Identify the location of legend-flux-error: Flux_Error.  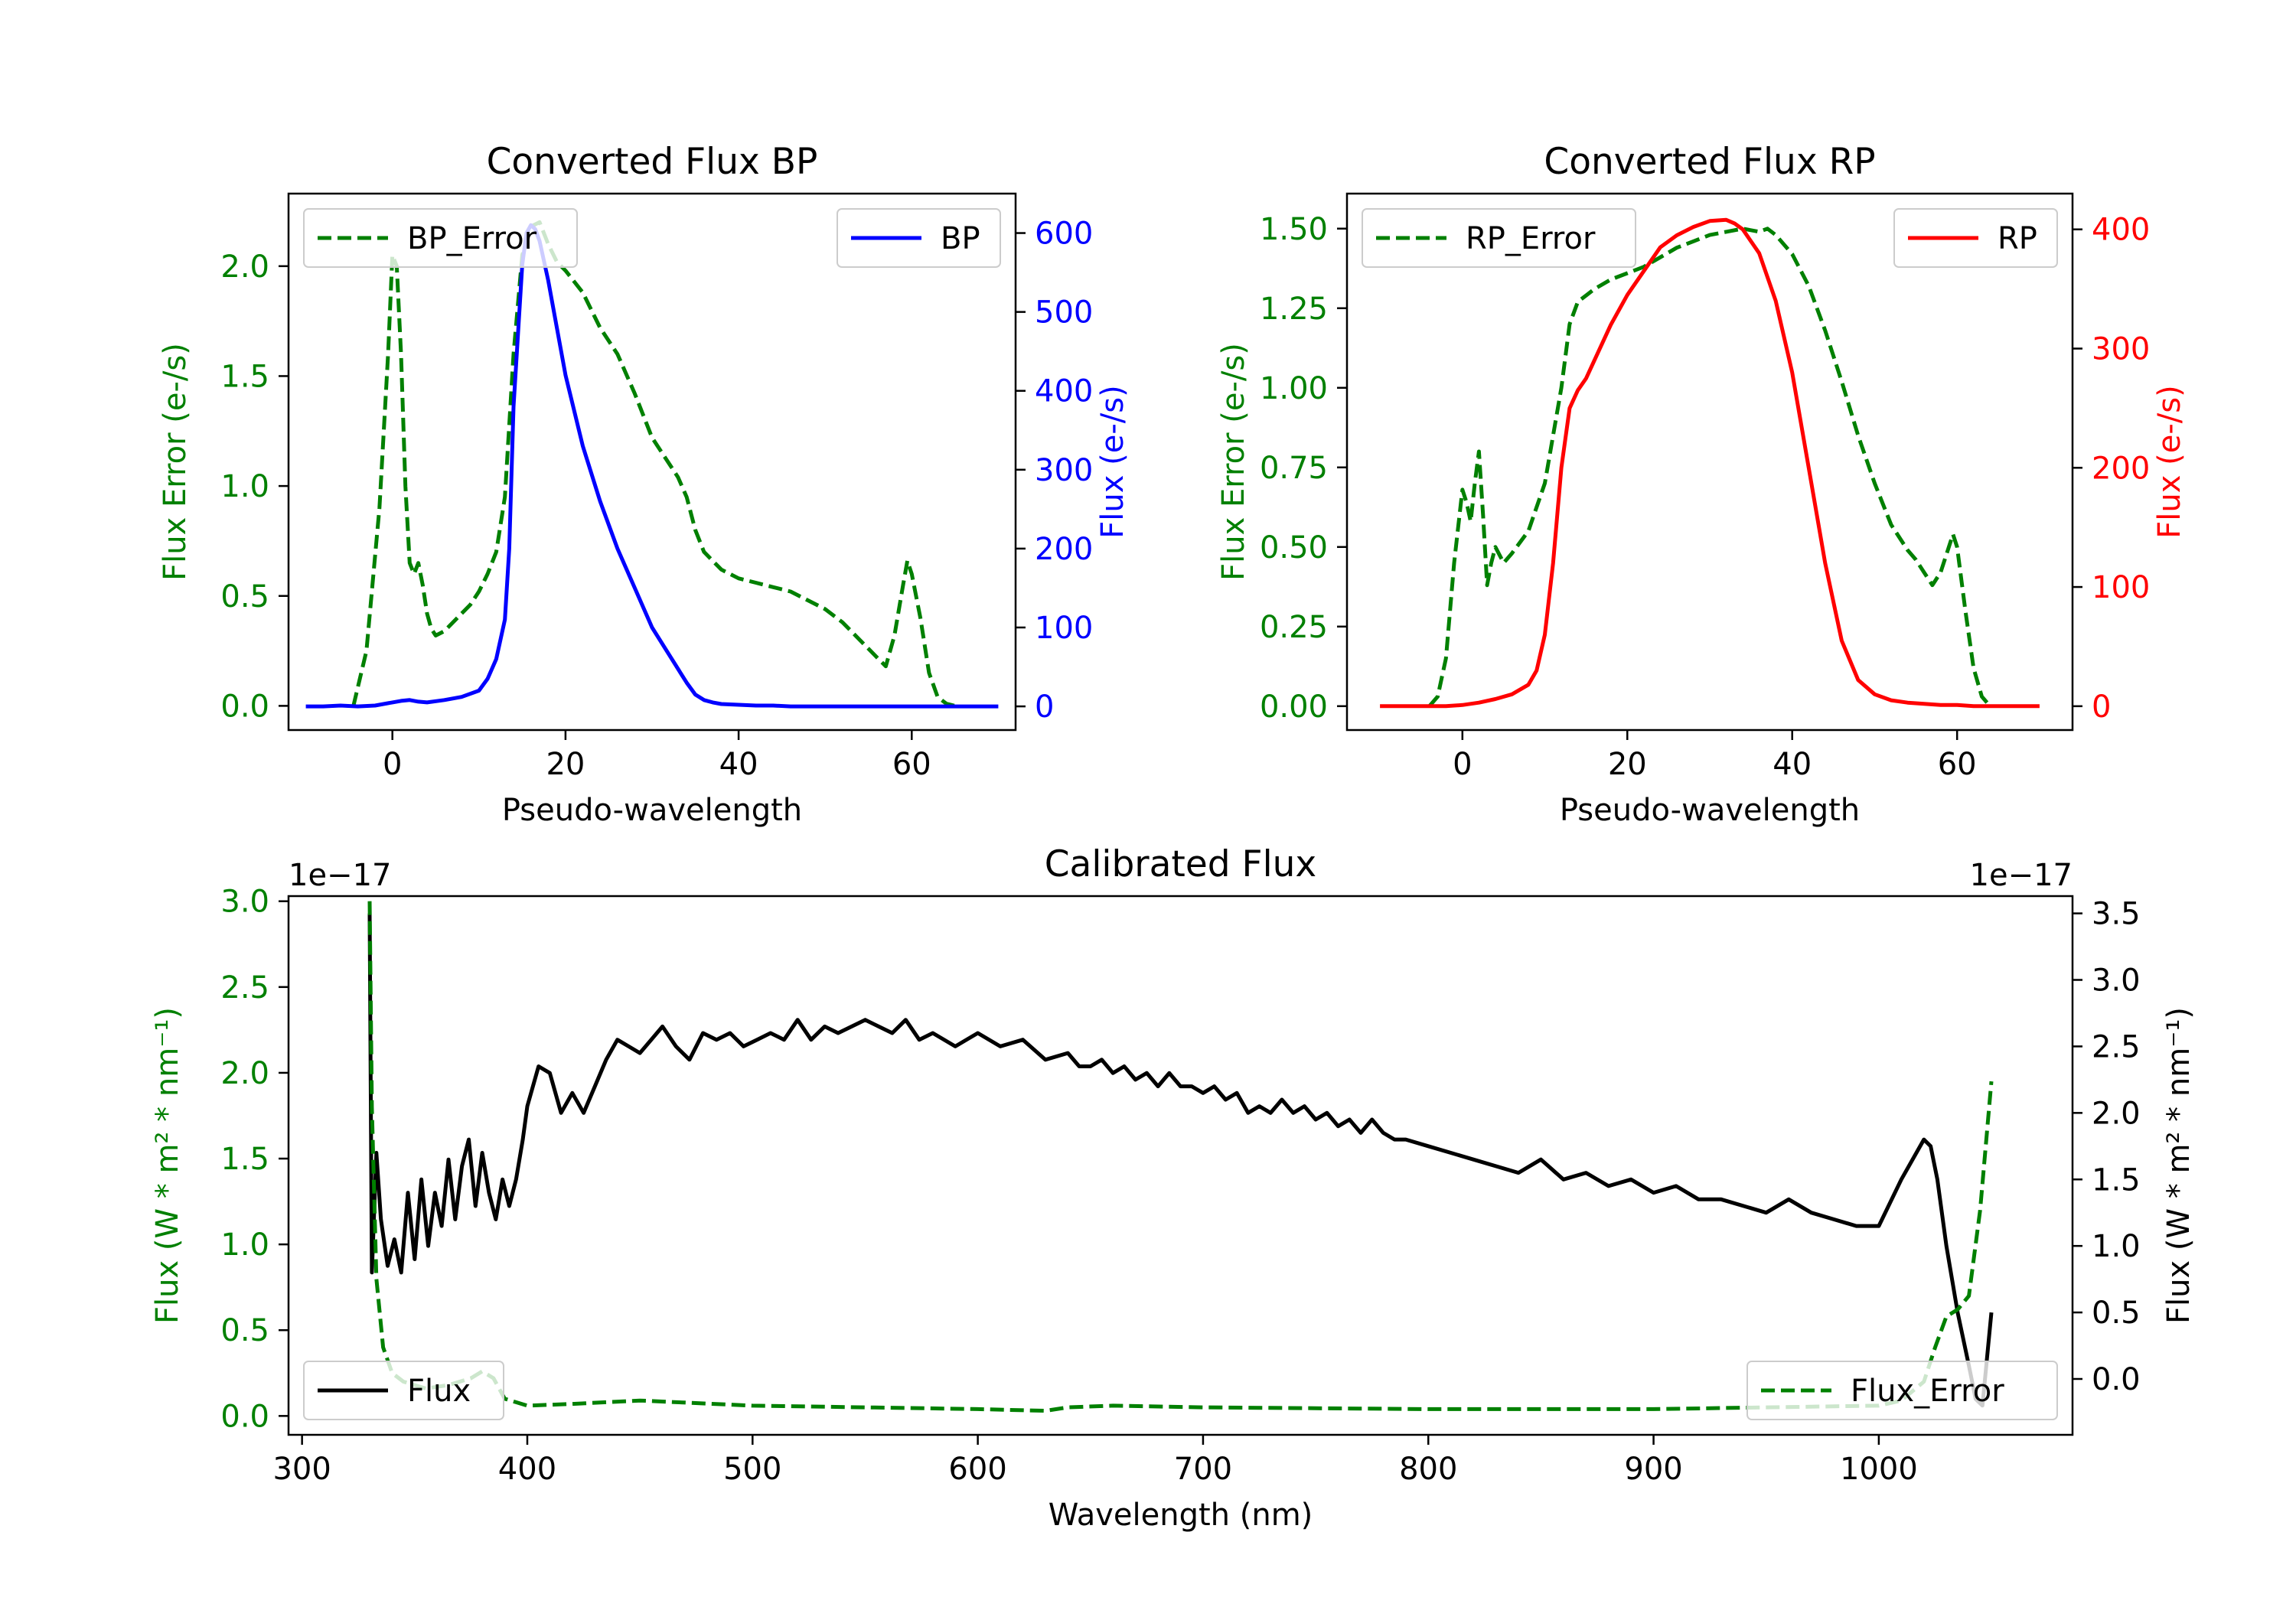
(1902, 1390).